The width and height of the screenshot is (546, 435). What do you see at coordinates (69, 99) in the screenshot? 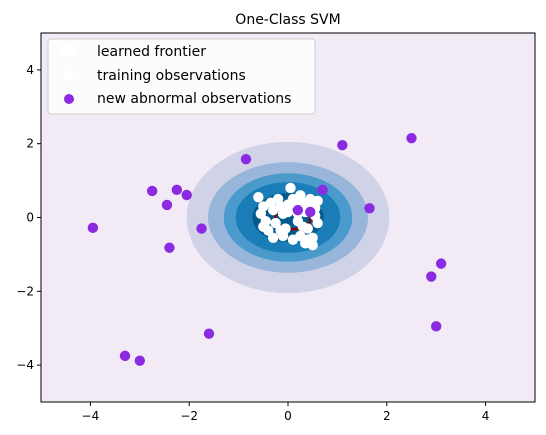
I see `legend-marker-abnormal` at bounding box center [69, 99].